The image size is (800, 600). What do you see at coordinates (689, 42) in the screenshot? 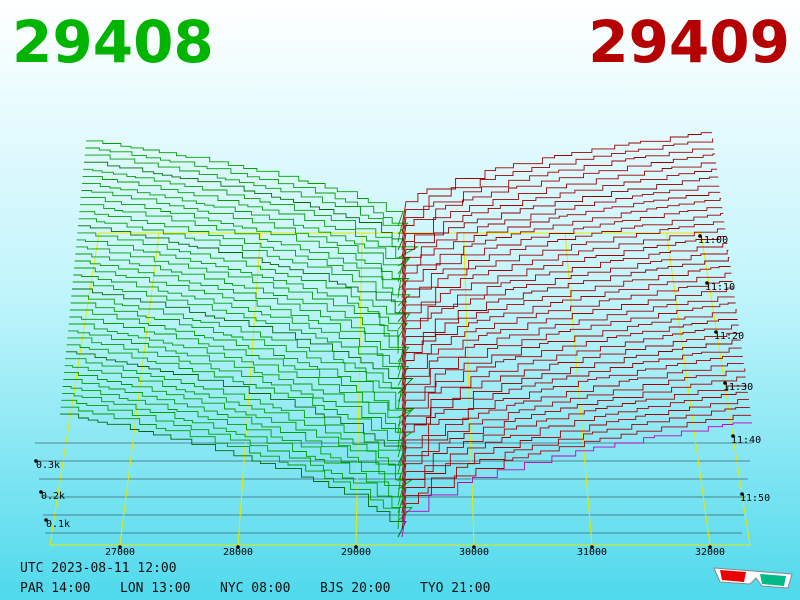
I see `ask-price: 29409` at bounding box center [689, 42].